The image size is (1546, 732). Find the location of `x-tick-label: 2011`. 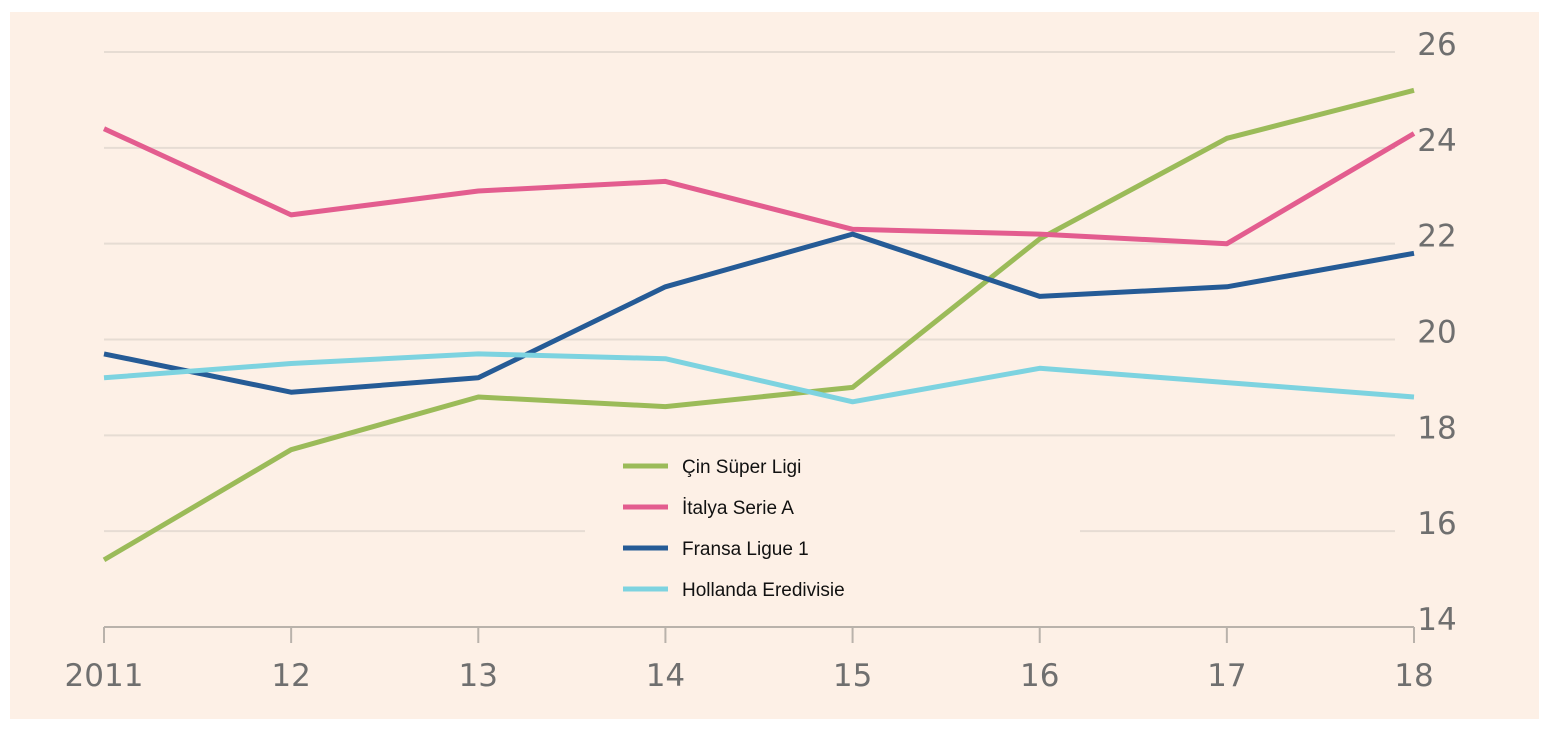

x-tick-label: 2011 is located at coordinates (104, 676).